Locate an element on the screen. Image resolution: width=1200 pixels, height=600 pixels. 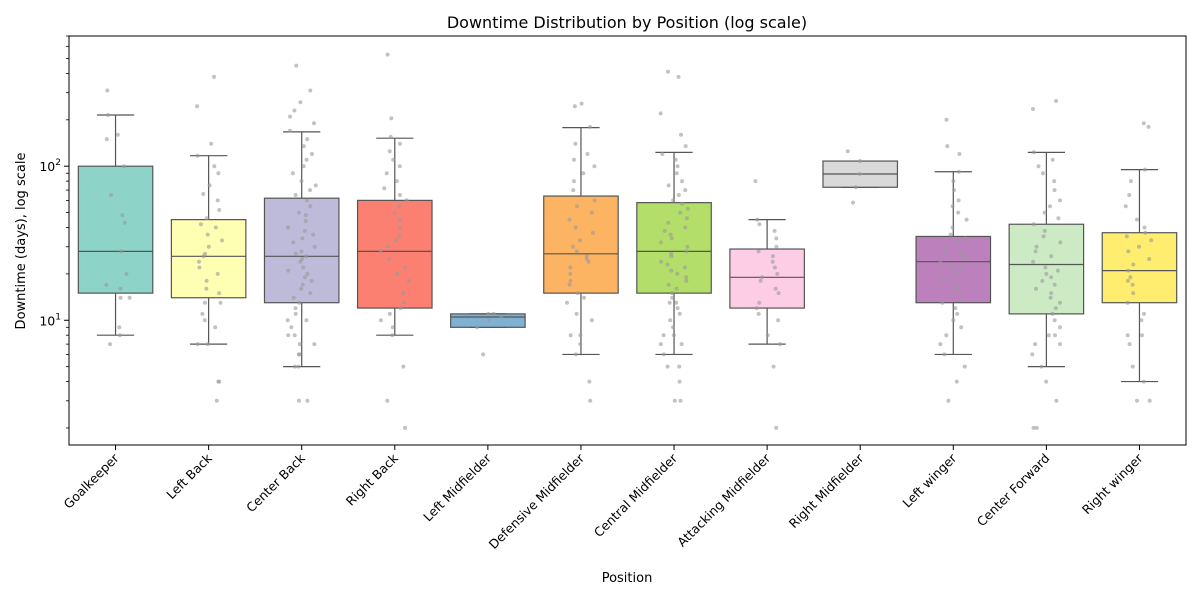
box-group-right-back is located at coordinates (394, 241).